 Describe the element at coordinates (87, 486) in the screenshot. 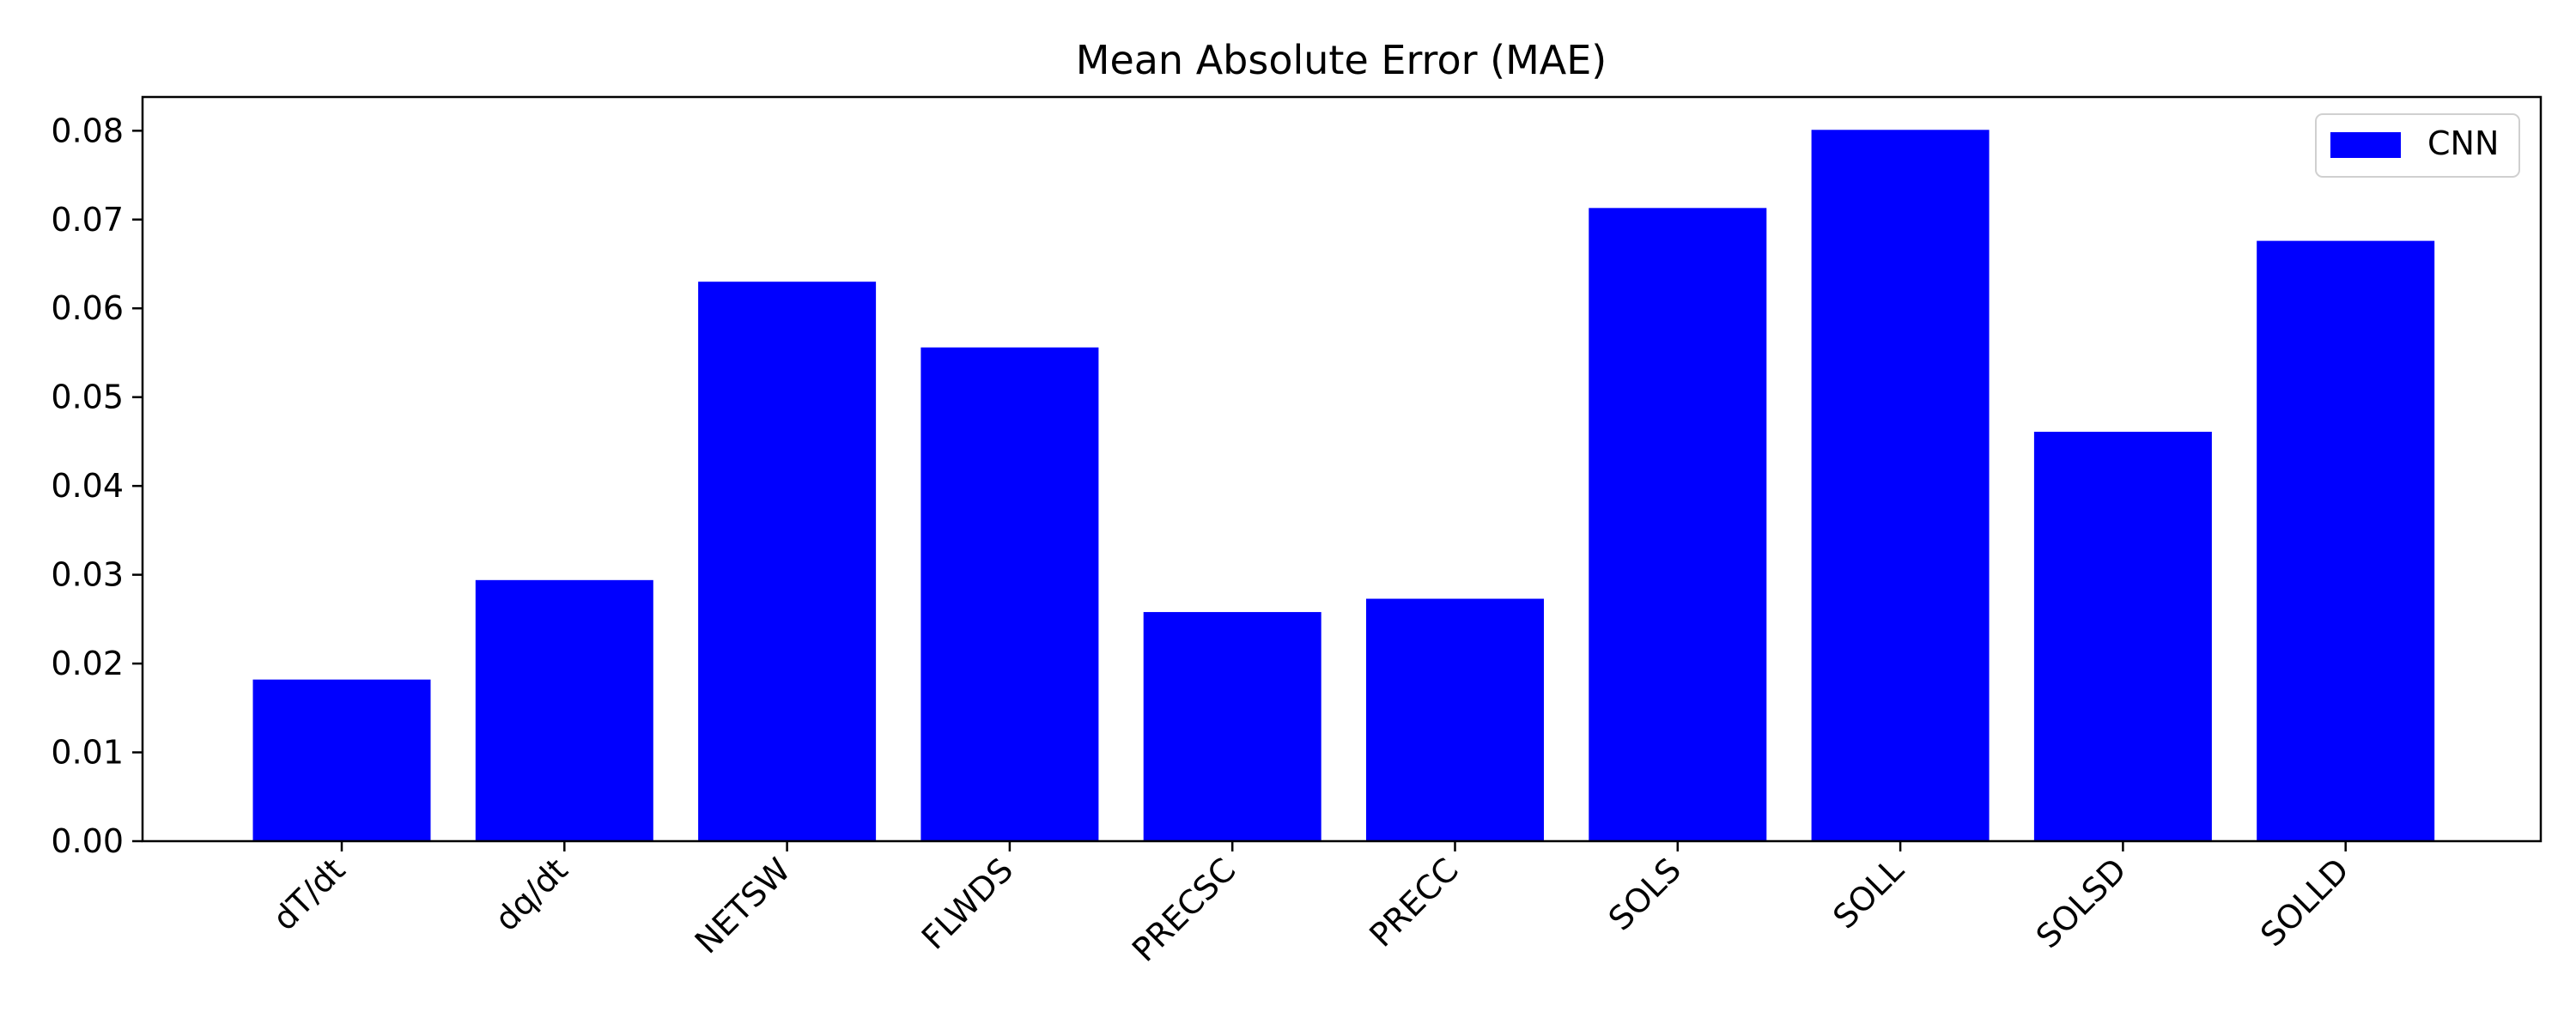

I see `y-tick-label: 0.04` at that location.